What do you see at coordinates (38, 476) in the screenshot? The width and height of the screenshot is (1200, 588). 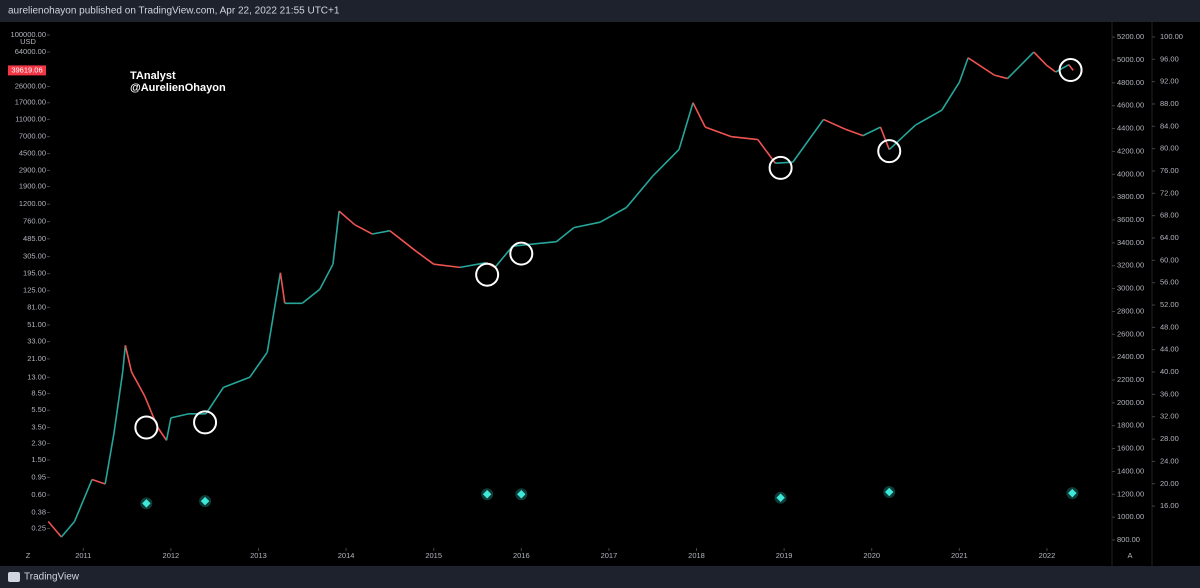 I see `y-tick-label: 0.95` at bounding box center [38, 476].